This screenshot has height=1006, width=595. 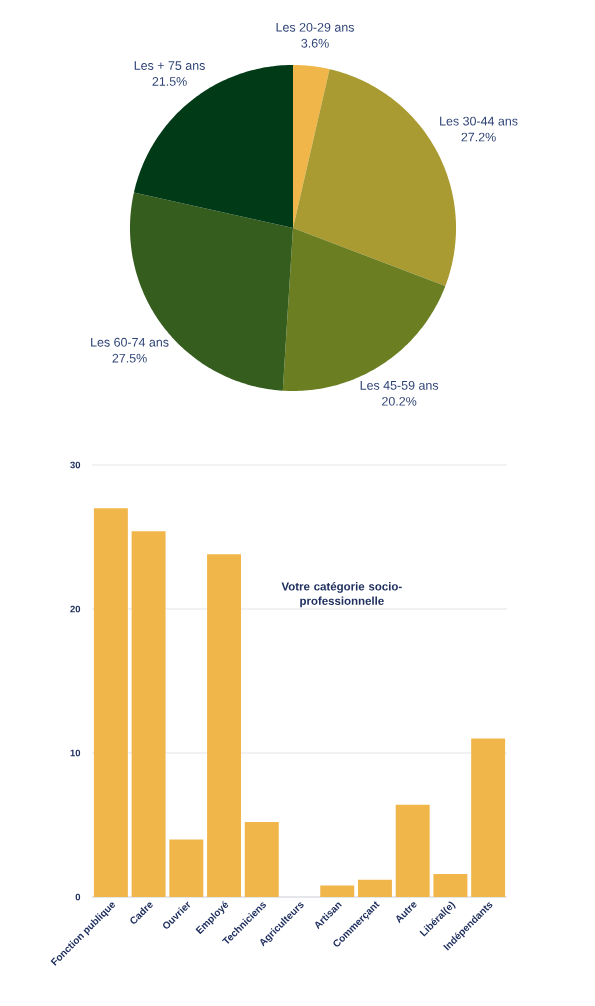 What do you see at coordinates (129, 358) in the screenshot?
I see `data-label: 27.5%` at bounding box center [129, 358].